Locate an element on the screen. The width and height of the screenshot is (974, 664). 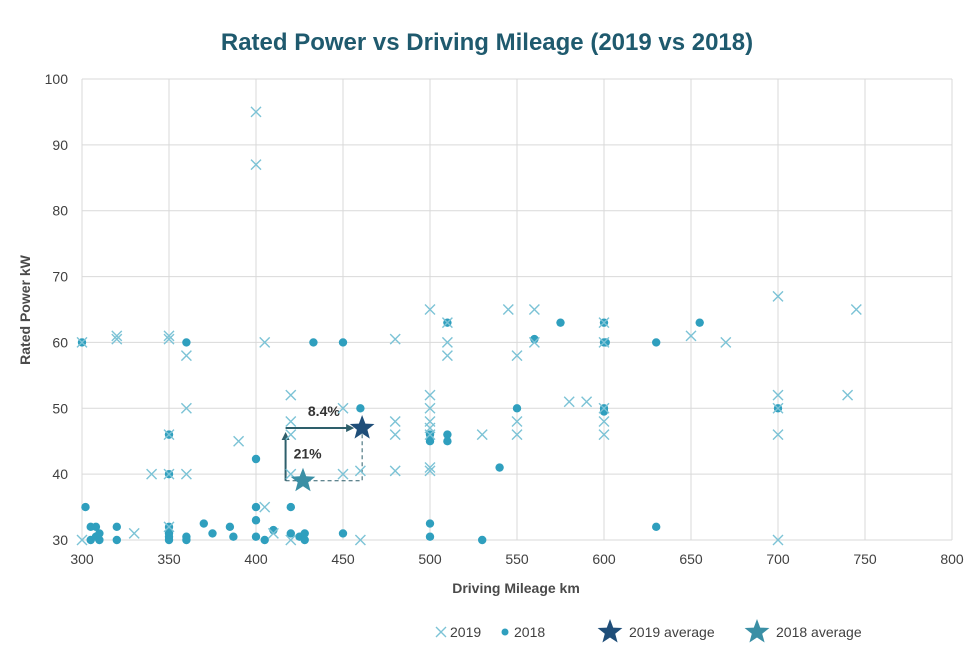
y-tick-label: 100 is located at coordinates (57, 79).